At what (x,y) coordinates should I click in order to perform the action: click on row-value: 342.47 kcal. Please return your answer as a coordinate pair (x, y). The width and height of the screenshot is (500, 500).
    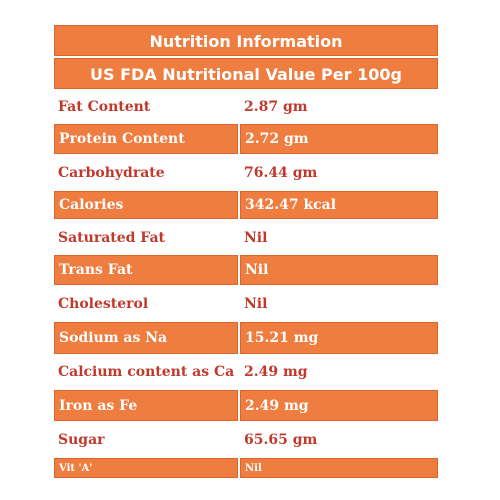
    Looking at the image, I should click on (339, 205).